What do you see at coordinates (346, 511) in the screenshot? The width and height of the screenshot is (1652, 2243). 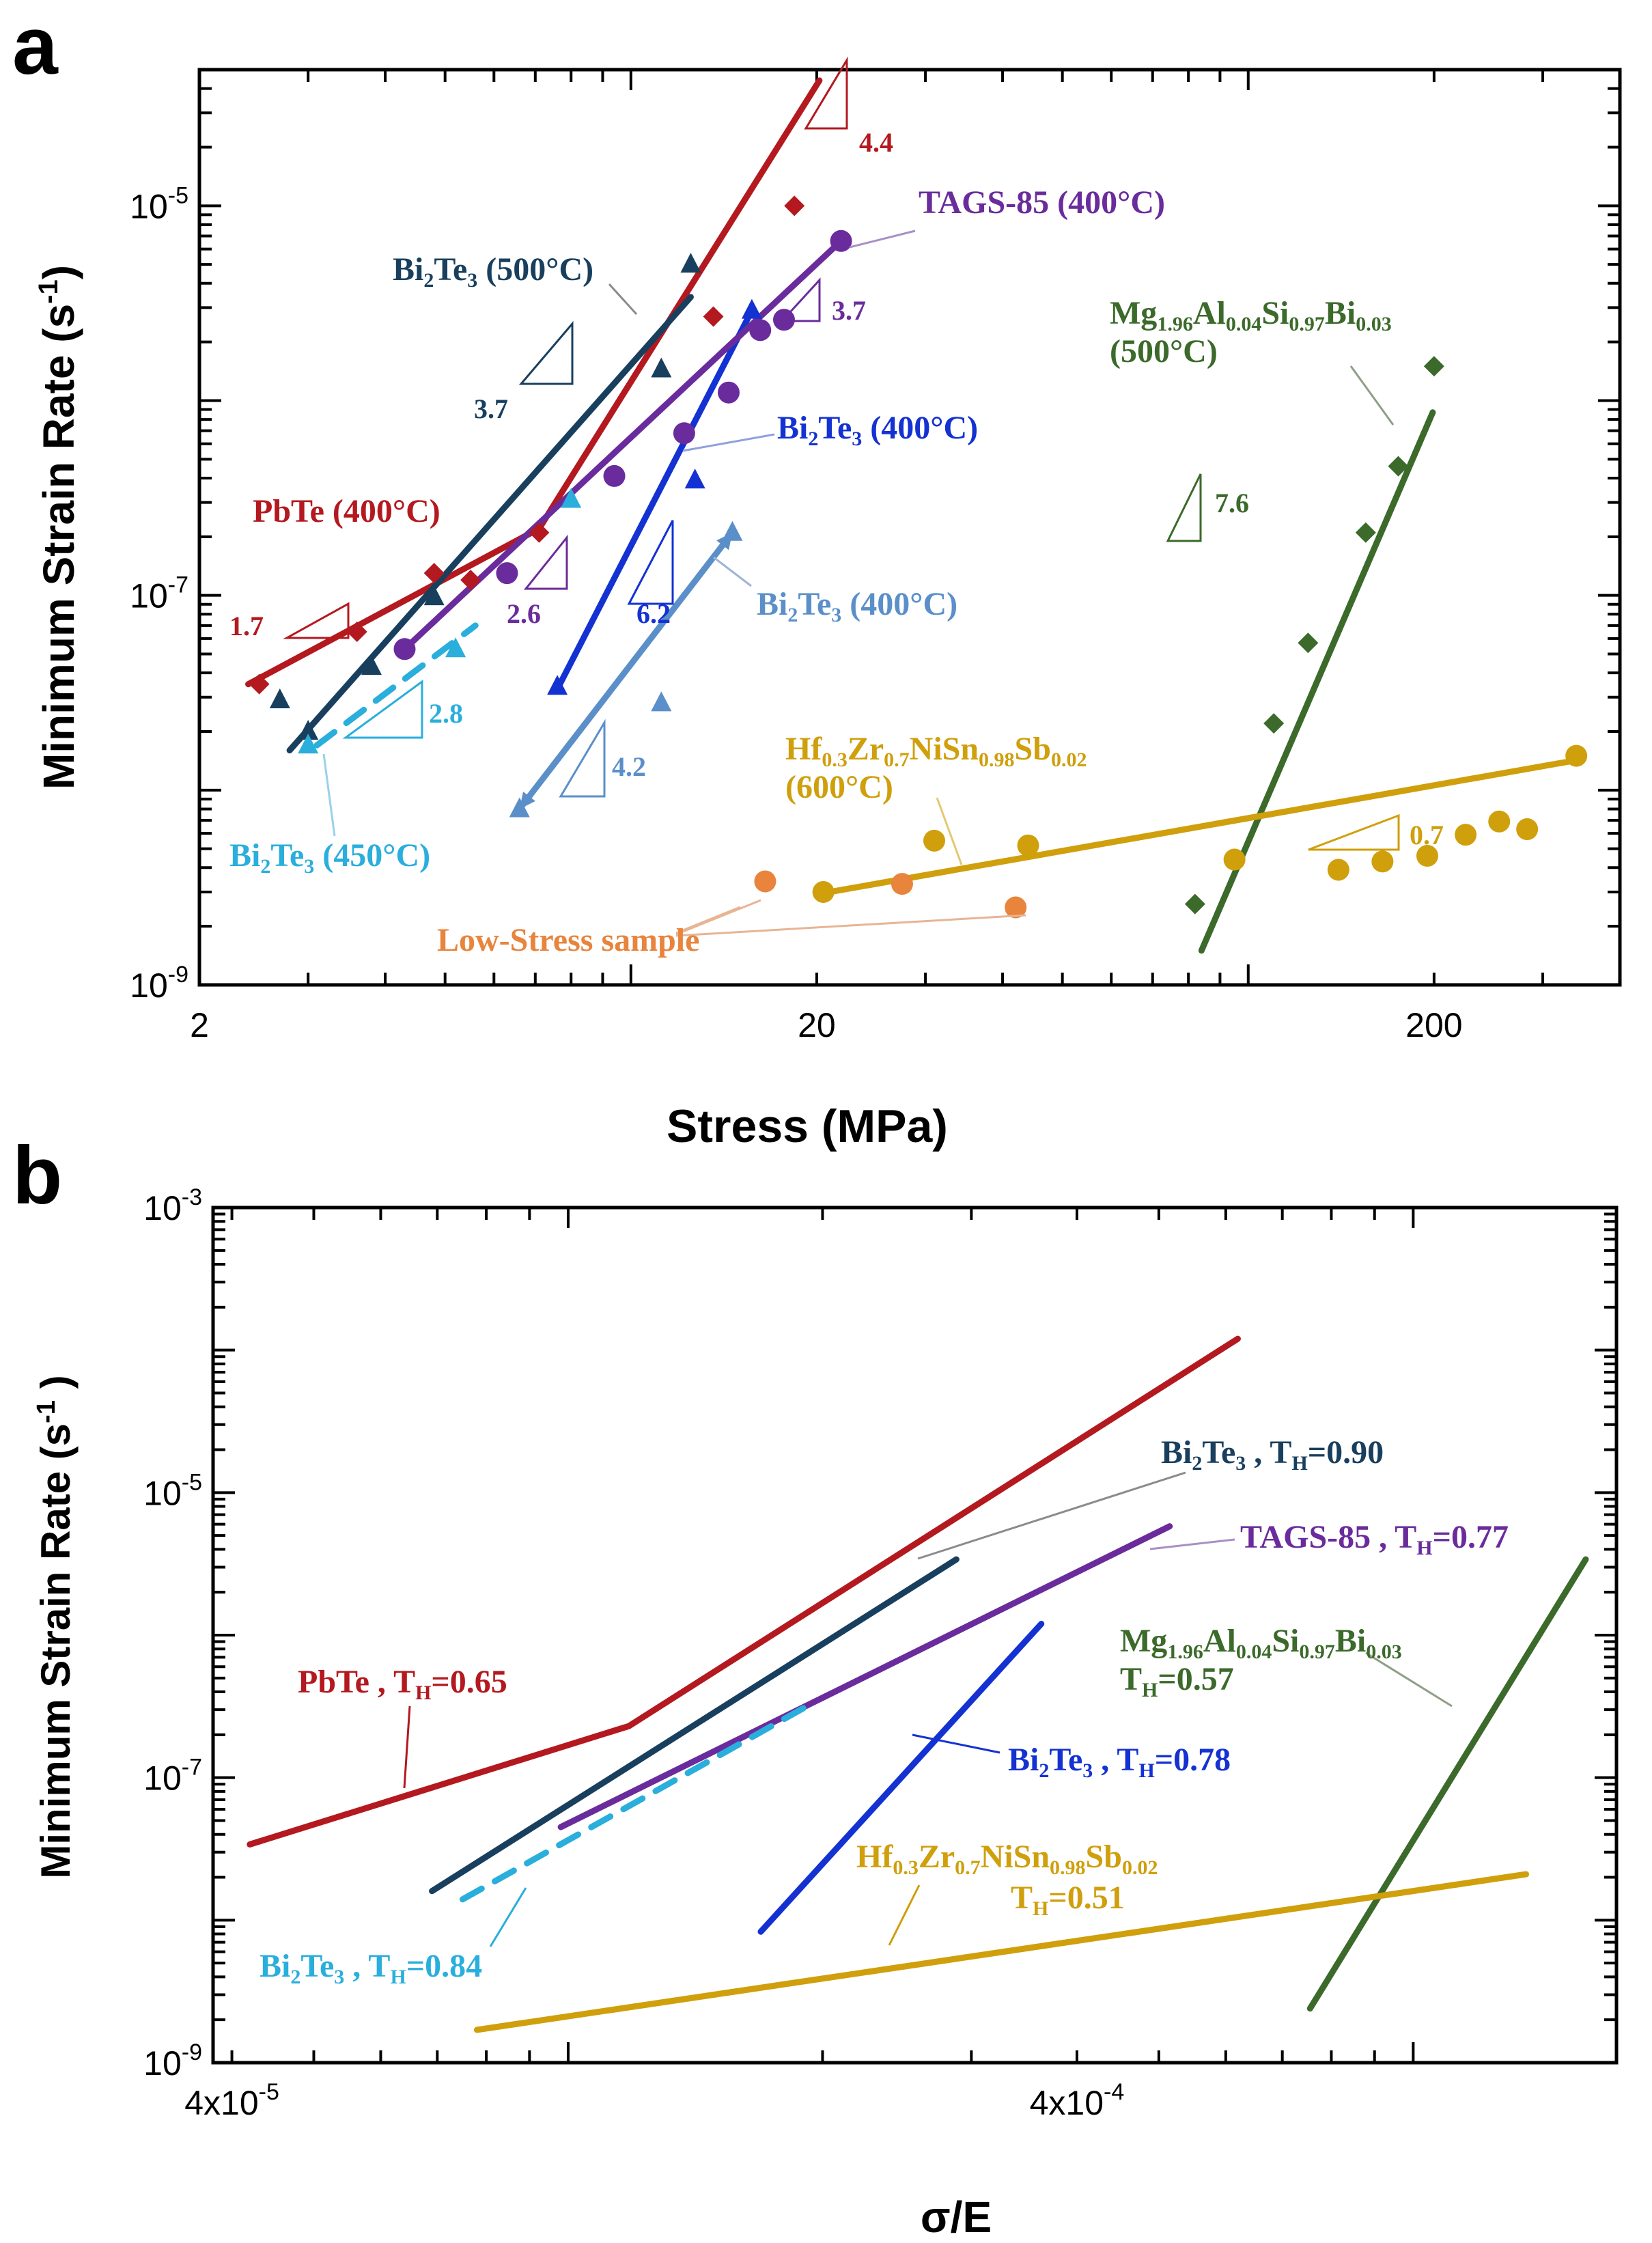 I see `label-pbte: PbTe (400°C)` at bounding box center [346, 511].